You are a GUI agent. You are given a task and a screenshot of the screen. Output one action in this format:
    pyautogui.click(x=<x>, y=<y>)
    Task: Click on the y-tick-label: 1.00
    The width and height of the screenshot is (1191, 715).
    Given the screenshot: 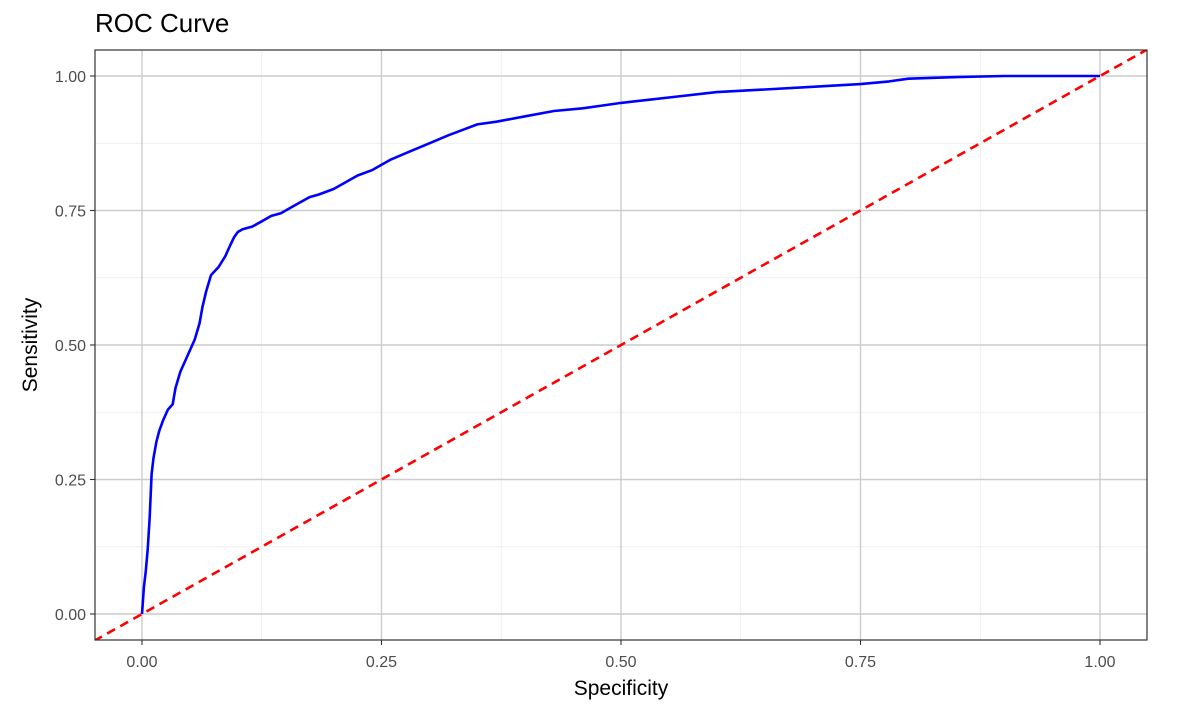 What is the action you would take?
    pyautogui.click(x=70, y=77)
    